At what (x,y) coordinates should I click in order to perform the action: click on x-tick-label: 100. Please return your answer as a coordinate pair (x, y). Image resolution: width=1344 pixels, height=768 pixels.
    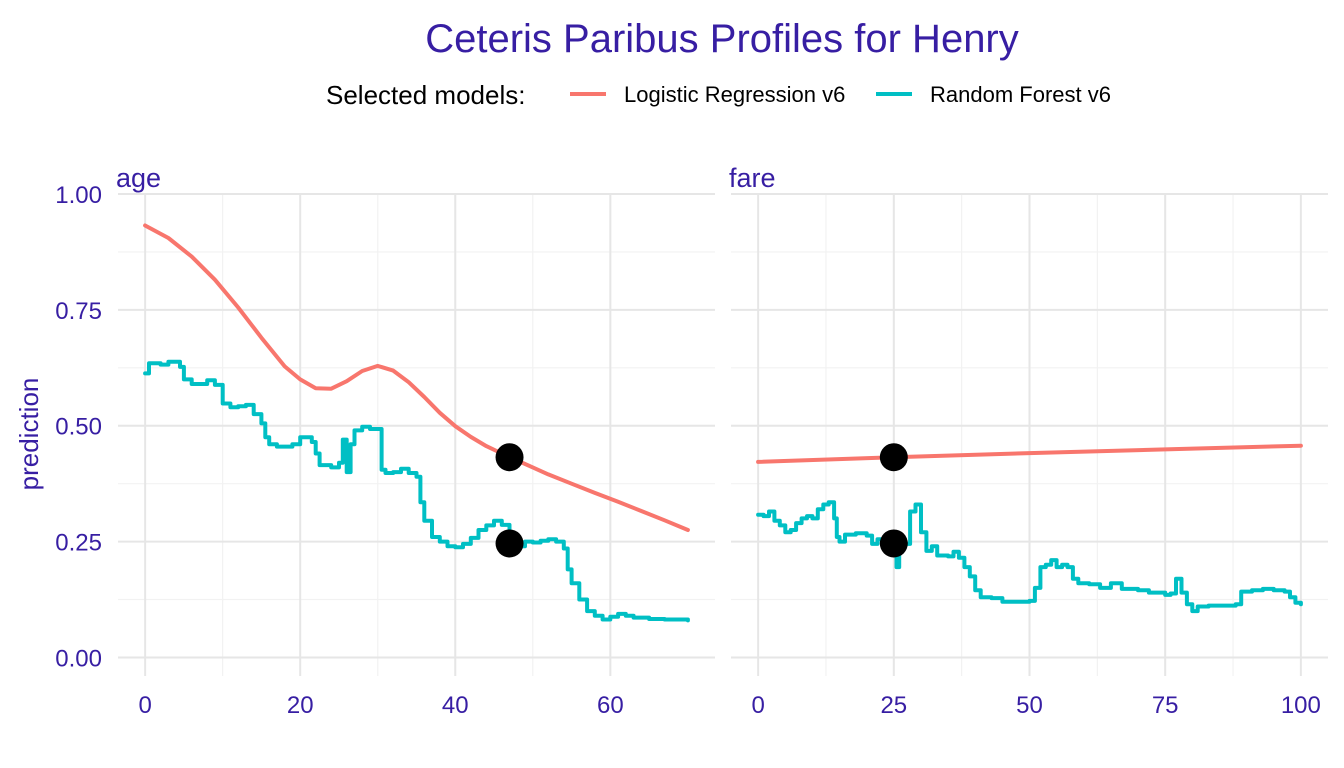
    Looking at the image, I should click on (1301, 705).